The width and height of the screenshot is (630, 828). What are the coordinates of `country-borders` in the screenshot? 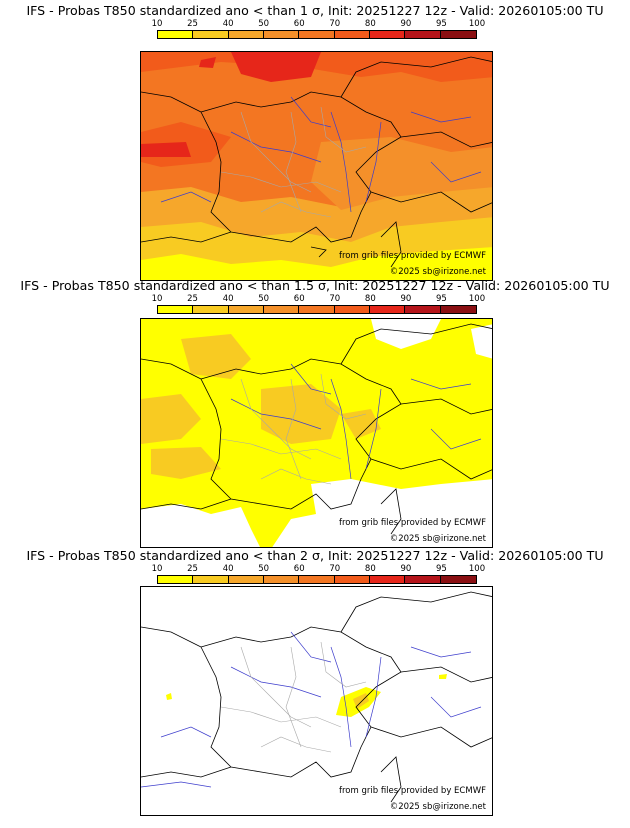 It's located at (316, 697).